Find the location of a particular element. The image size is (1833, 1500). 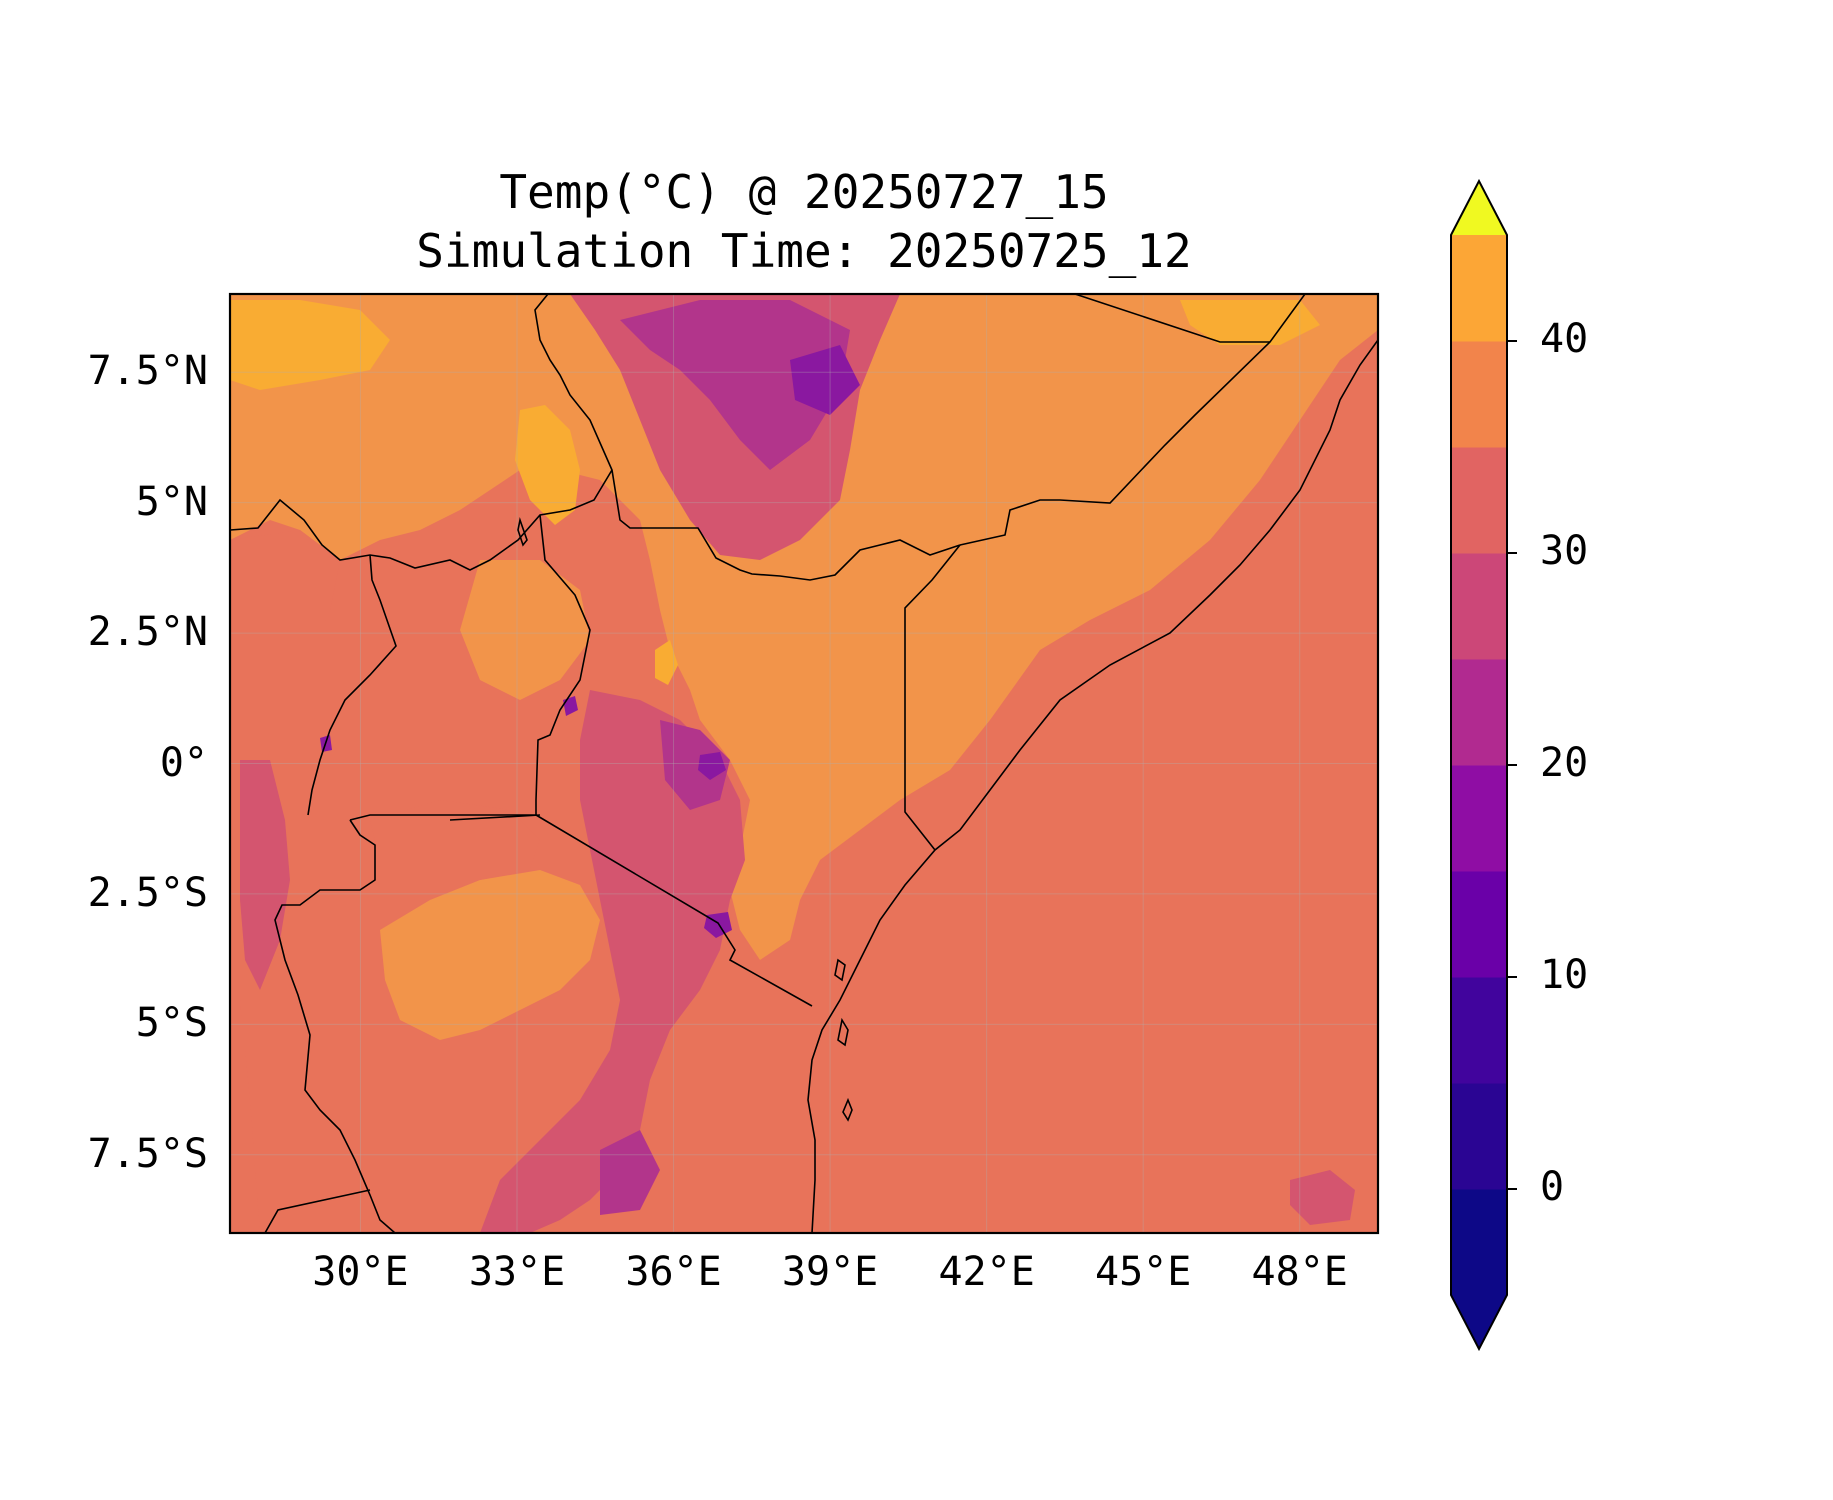

y-tick-label: 2.5°S is located at coordinates (147, 892).